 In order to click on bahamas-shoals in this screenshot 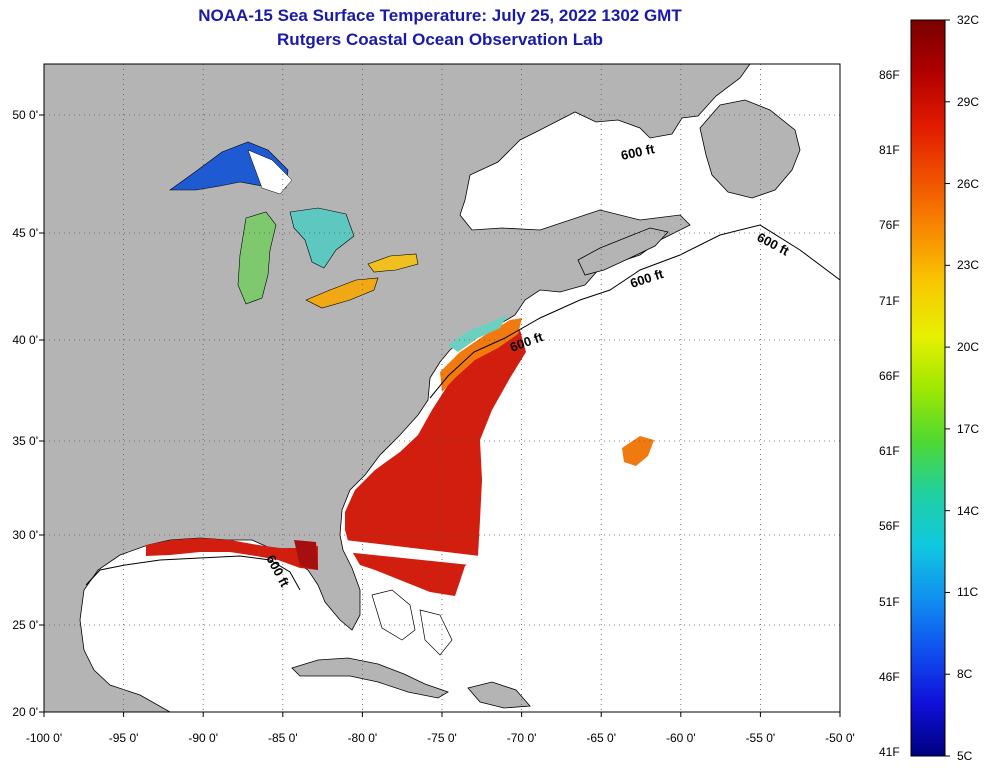, I will do `click(412, 622)`.